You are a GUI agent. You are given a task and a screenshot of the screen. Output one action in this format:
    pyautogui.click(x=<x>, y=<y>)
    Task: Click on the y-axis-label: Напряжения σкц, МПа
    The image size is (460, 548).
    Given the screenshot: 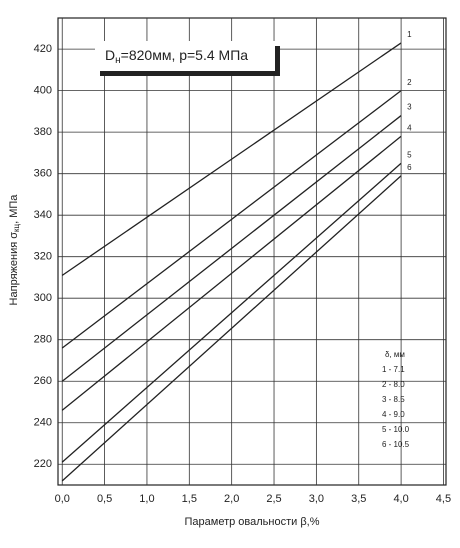 What is the action you would take?
    pyautogui.click(x=14, y=250)
    